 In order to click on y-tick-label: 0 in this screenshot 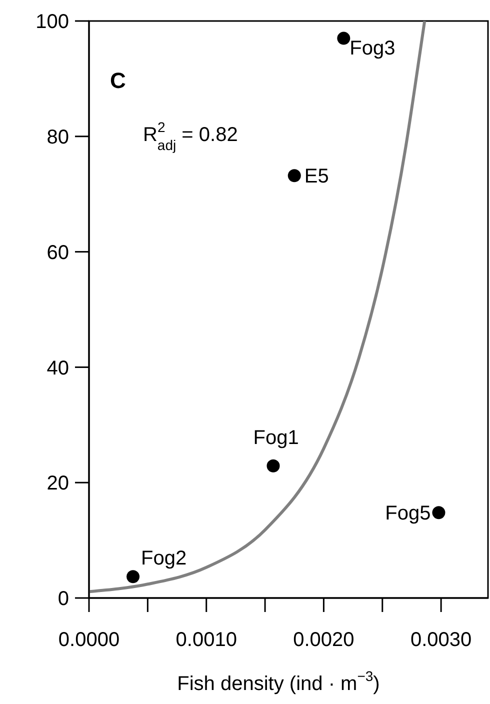, I will do `click(63, 599)`.